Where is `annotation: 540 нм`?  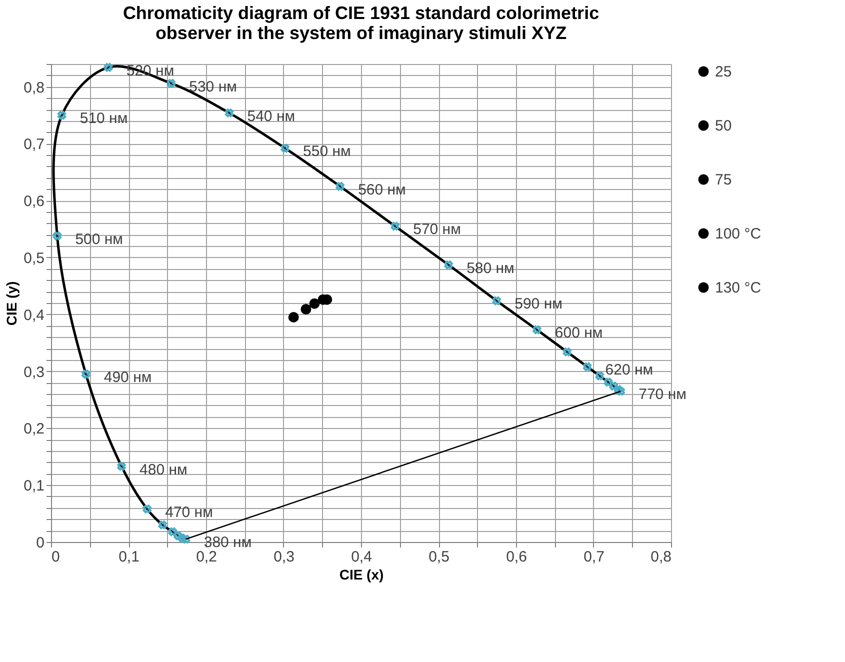 annotation: 540 нм is located at coordinates (271, 116).